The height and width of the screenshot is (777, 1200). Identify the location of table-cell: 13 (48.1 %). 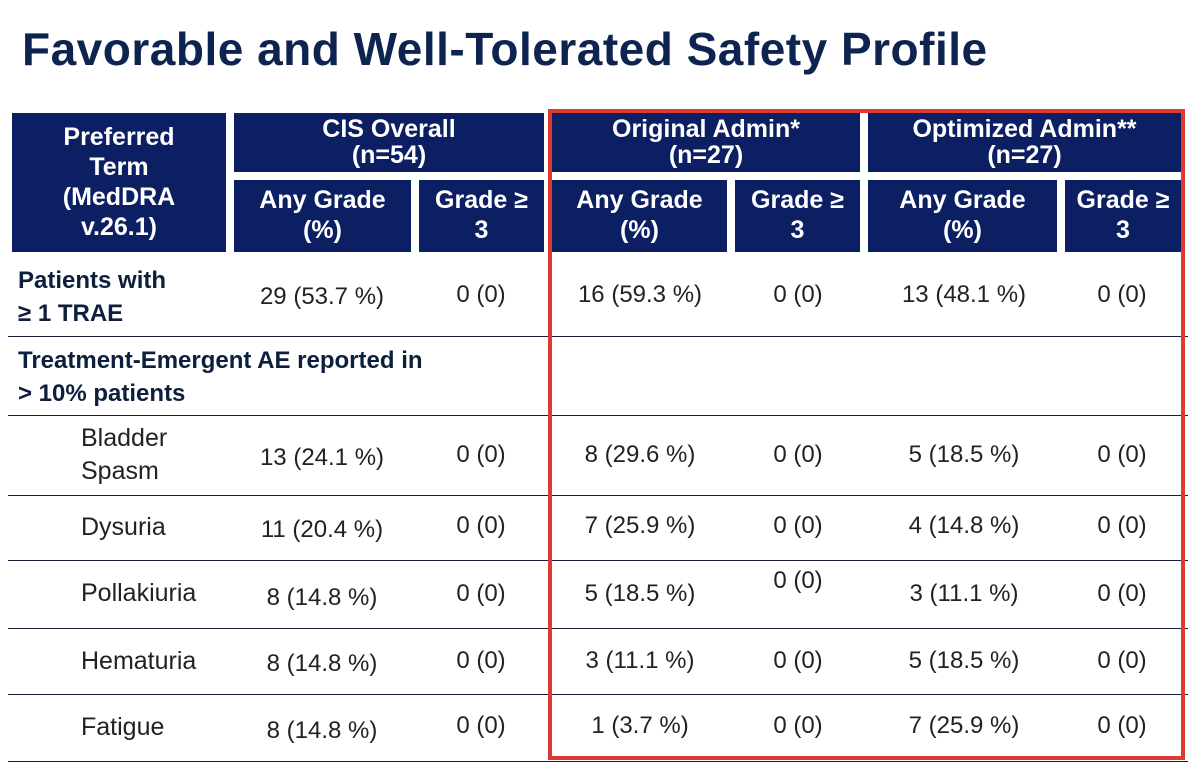
(964, 294).